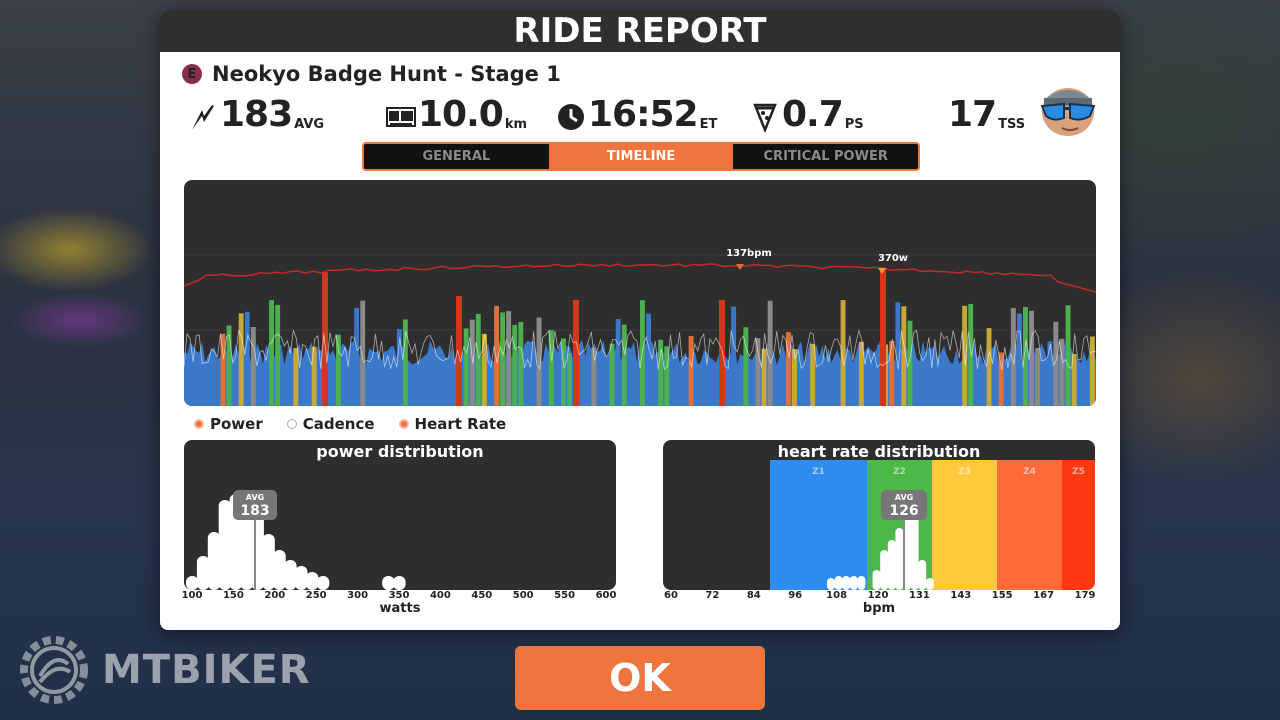  Describe the element at coordinates (255, 497) in the screenshot. I see `power-avg-label: AVG` at that location.